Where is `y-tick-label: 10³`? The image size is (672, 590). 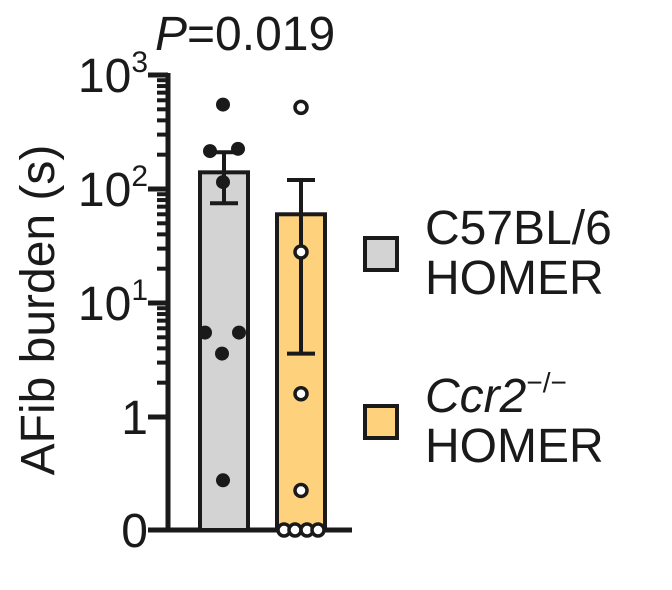 y-tick-label: 10³ is located at coordinates (113, 74).